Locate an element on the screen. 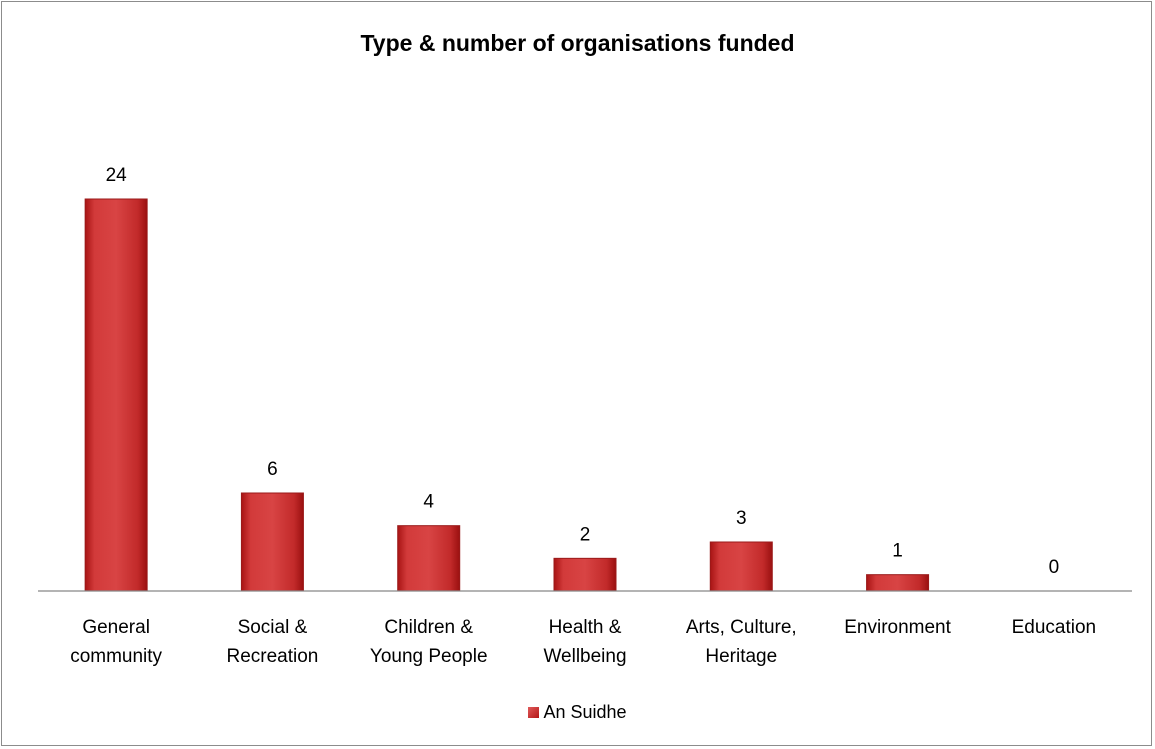 The width and height of the screenshot is (1155, 749). data-label: 1 is located at coordinates (897, 551).